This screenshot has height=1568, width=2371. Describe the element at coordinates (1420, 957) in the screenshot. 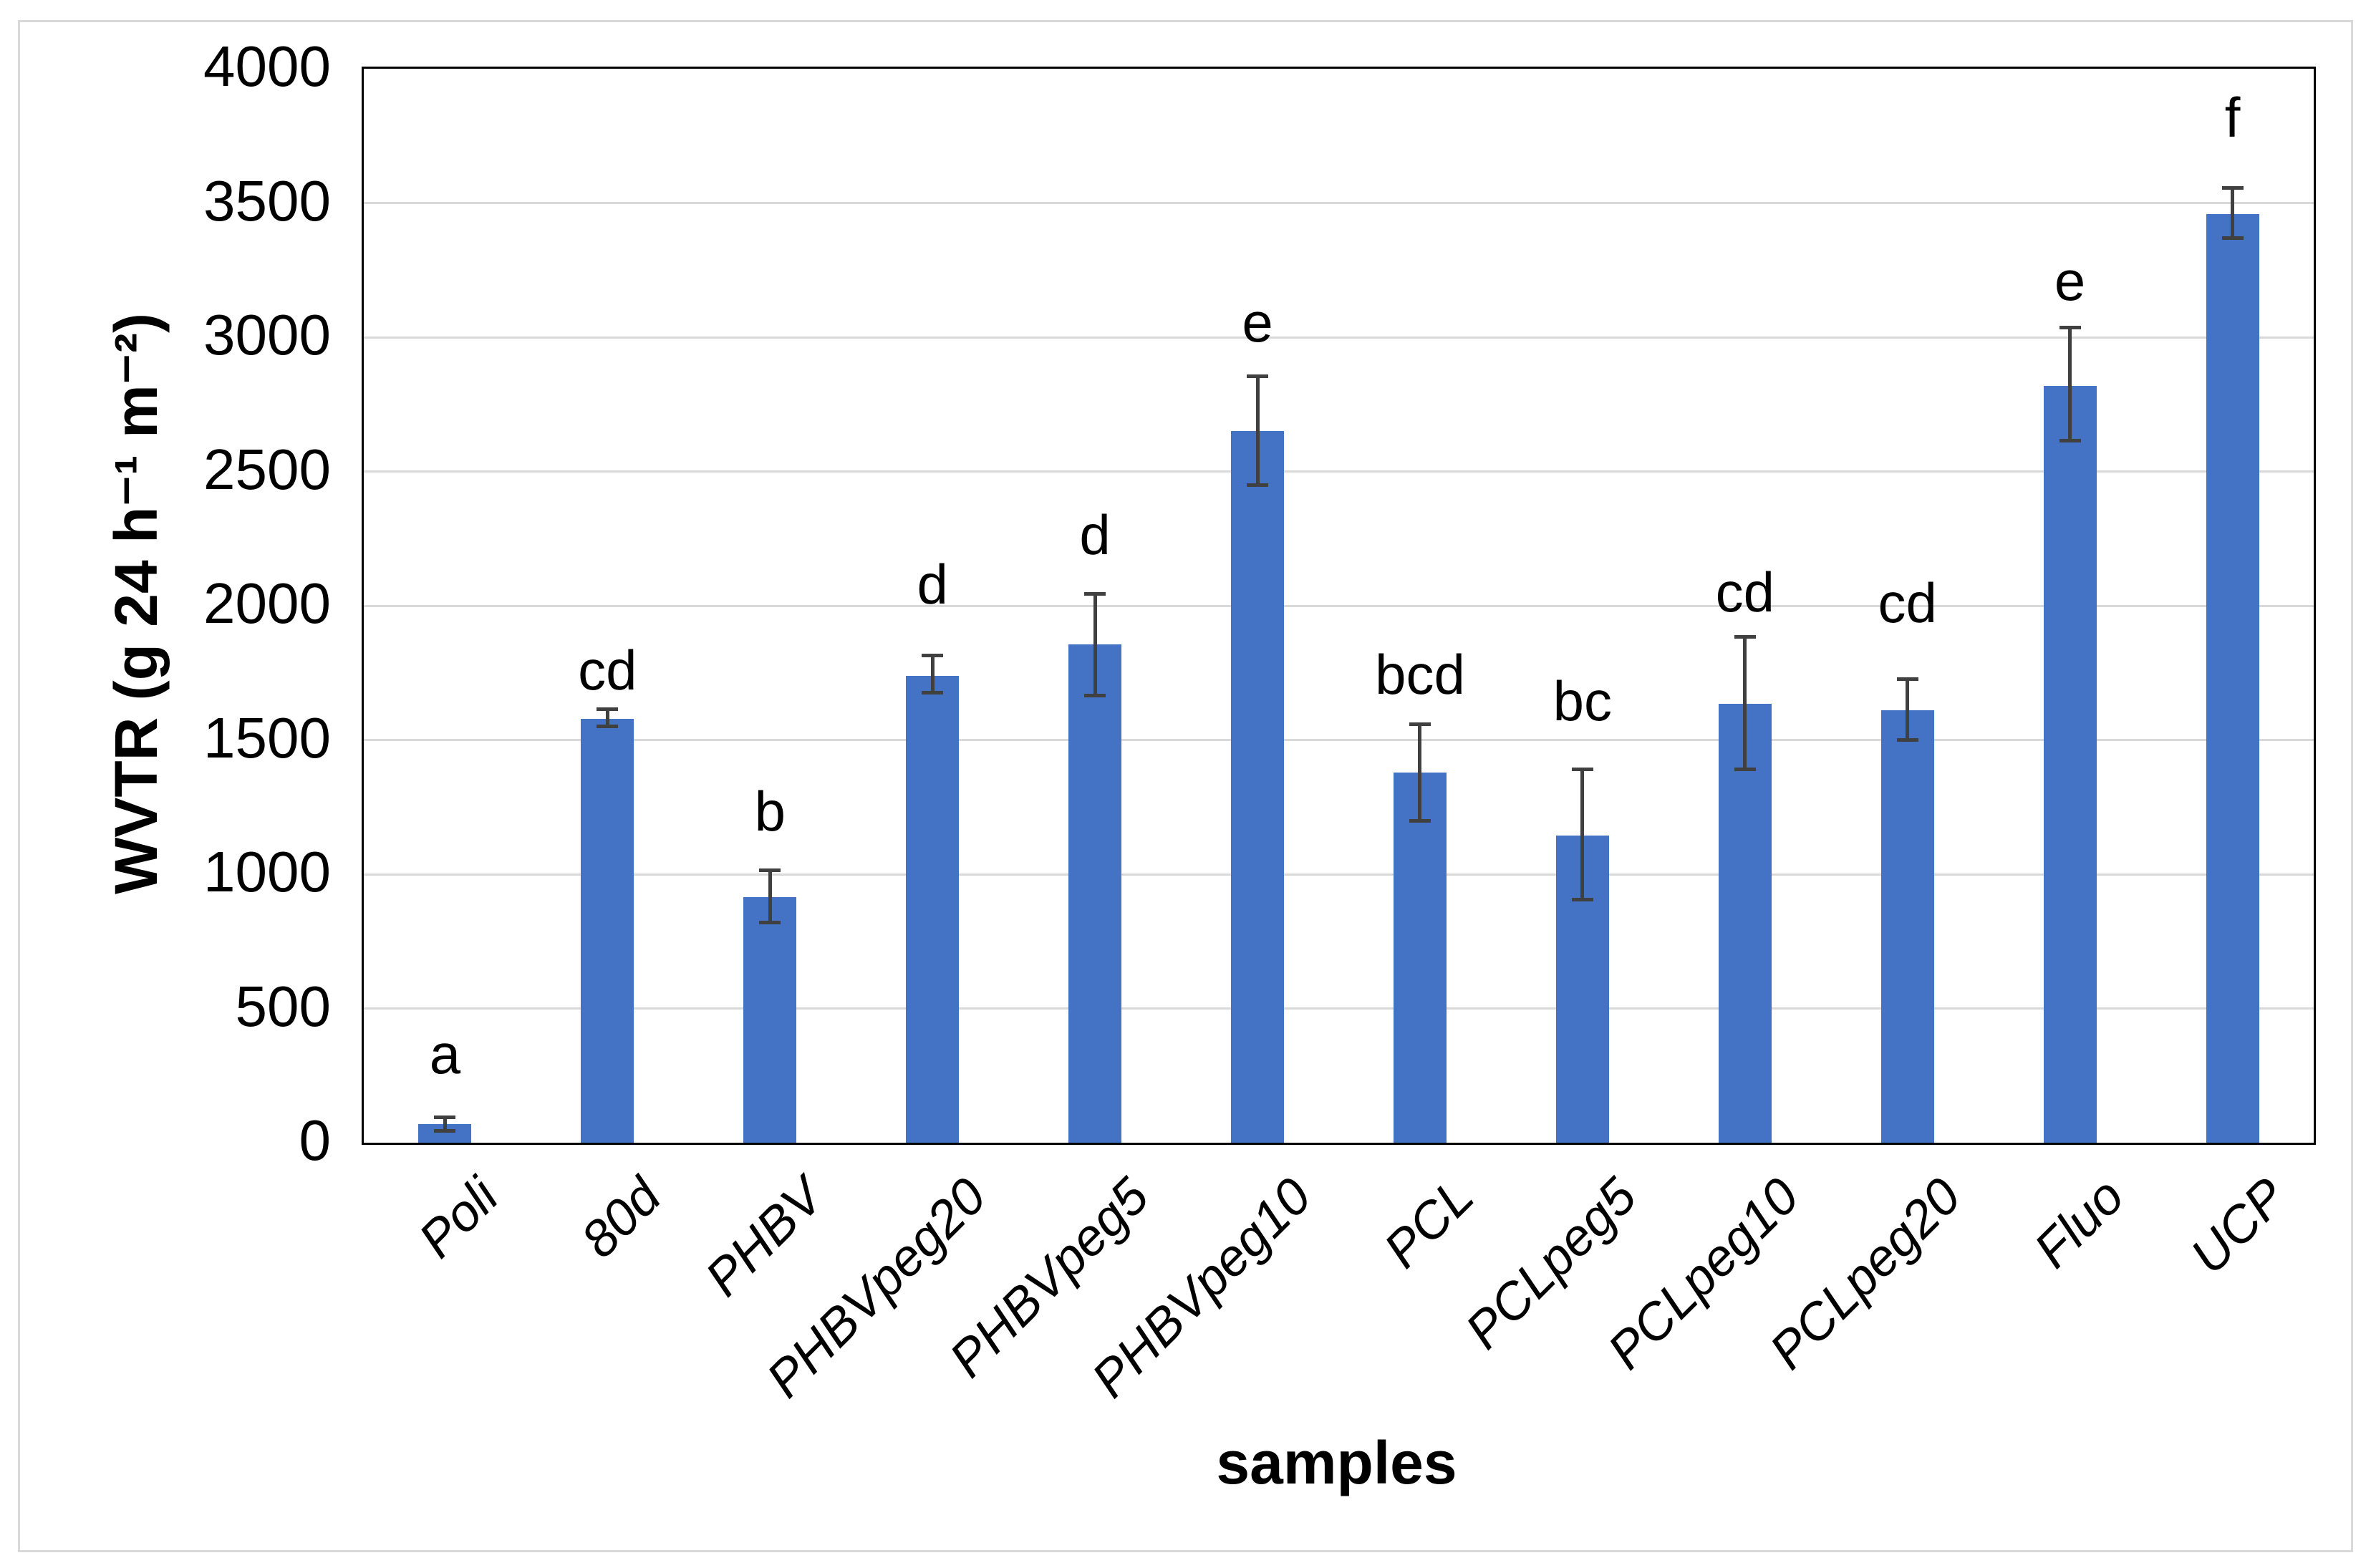

I see `bar-PCL` at that location.